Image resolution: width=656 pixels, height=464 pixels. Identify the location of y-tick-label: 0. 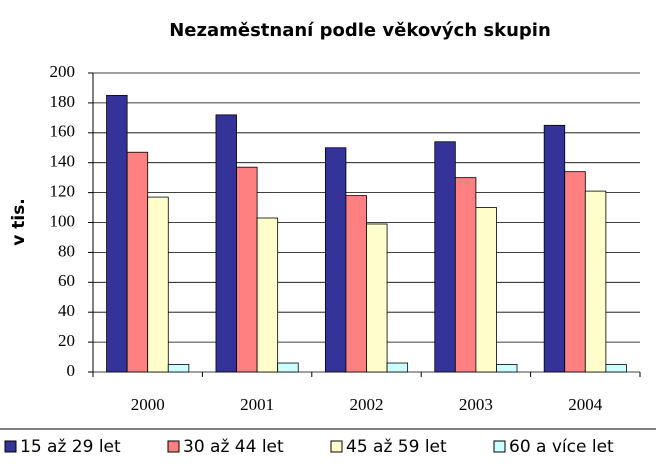
(71, 370).